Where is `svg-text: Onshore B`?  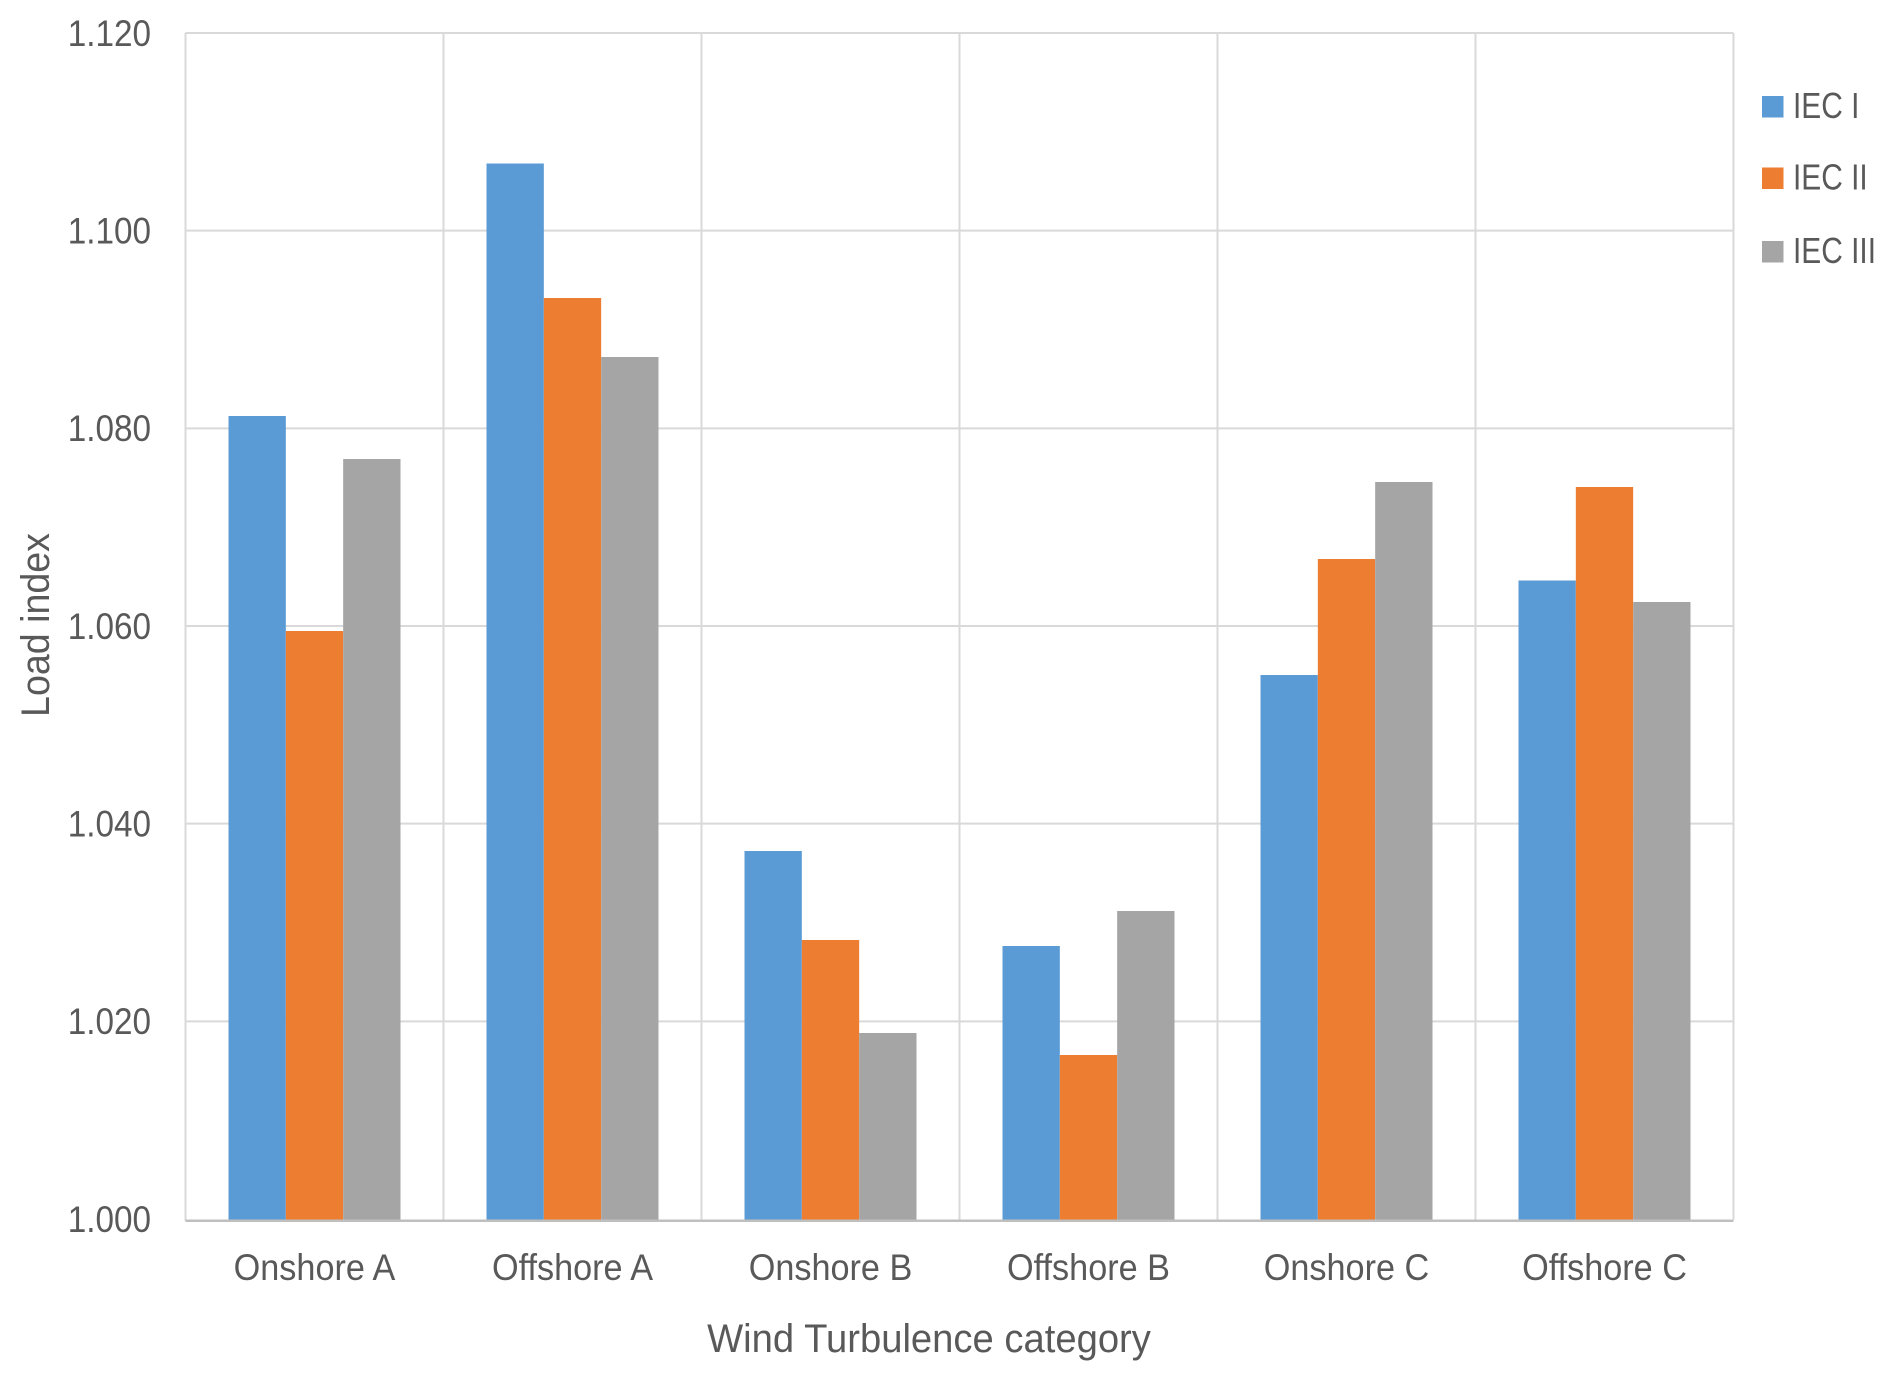 svg-text: Onshore B is located at coordinates (831, 1268).